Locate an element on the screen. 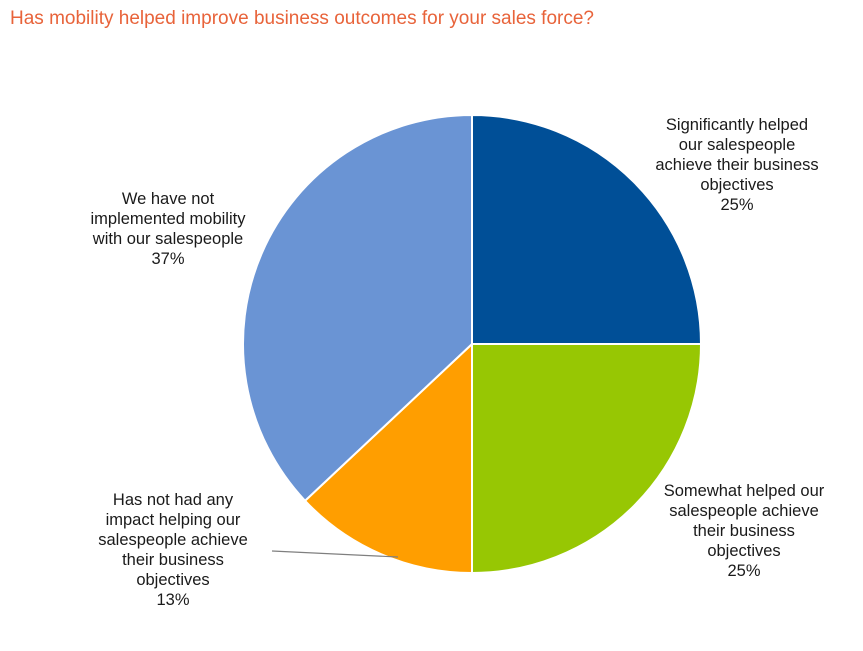 The height and width of the screenshot is (651, 863). slice-label-line: achieve their business is located at coordinates (736, 165).